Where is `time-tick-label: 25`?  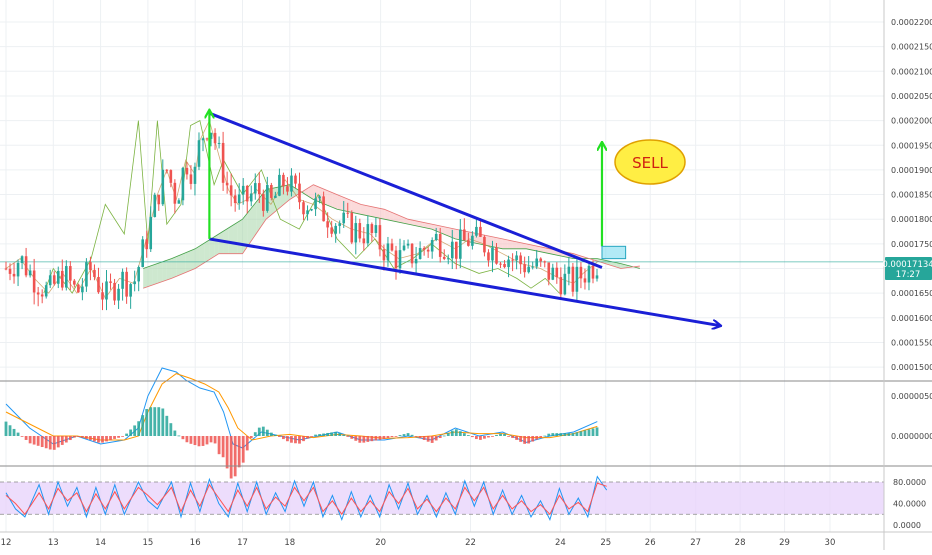 time-tick-label: 25 is located at coordinates (605, 543).